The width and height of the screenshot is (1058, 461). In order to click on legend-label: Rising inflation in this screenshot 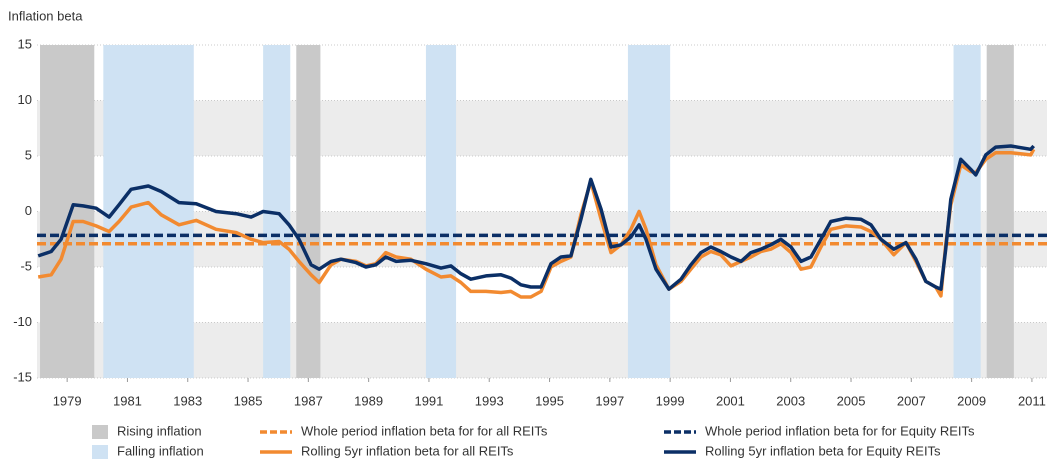, I will do `click(159, 430)`.